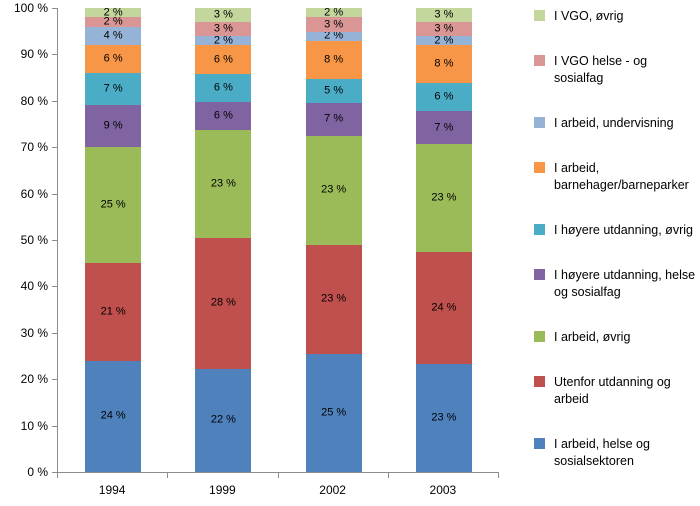  Describe the element at coordinates (222, 490) in the screenshot. I see `x-axis-label: 1999` at that location.